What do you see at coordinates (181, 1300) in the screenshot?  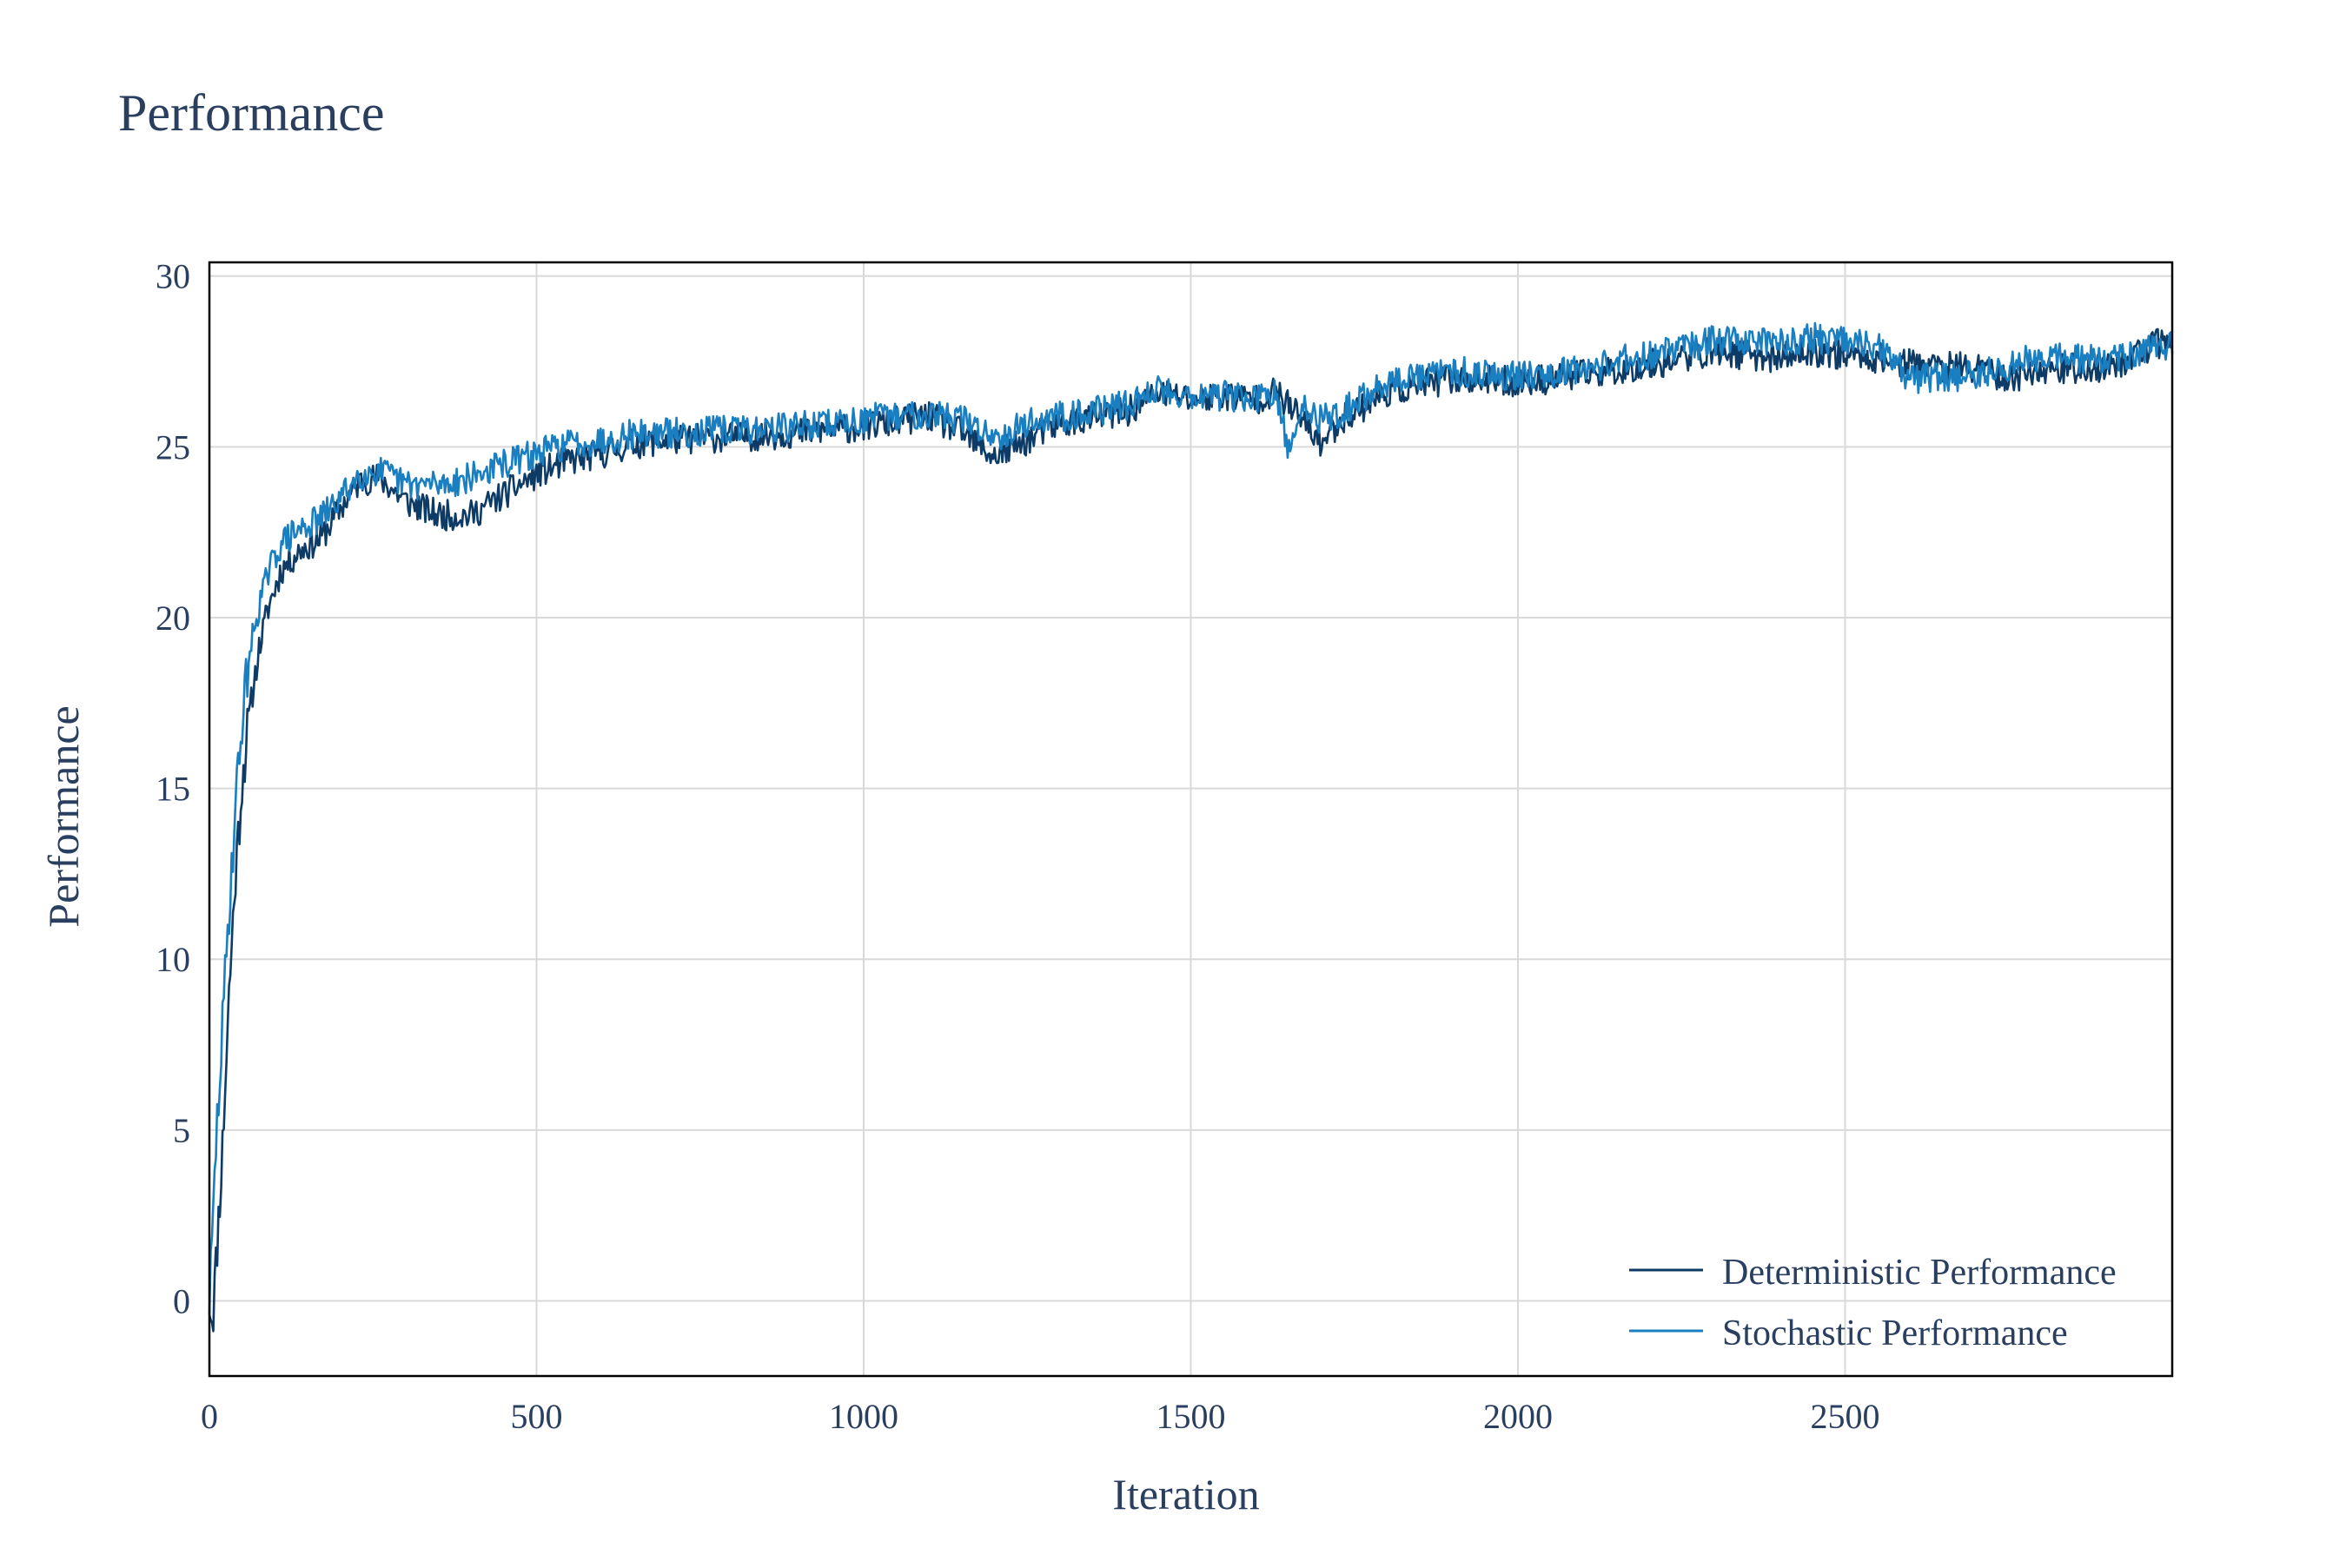 I see `y-tick-label: 0` at bounding box center [181, 1300].